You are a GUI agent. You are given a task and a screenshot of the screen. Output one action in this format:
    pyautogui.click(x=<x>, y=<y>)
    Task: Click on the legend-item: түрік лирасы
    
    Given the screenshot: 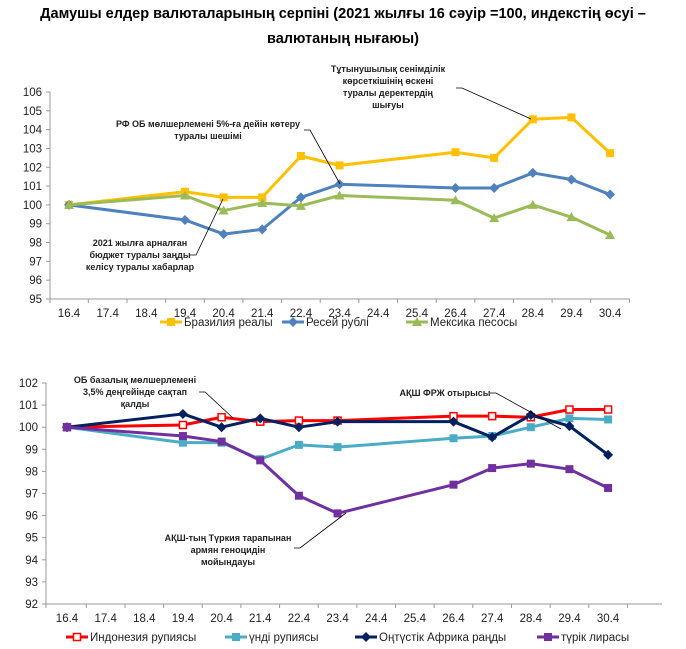 What is the action you would take?
    pyautogui.click(x=583, y=638)
    